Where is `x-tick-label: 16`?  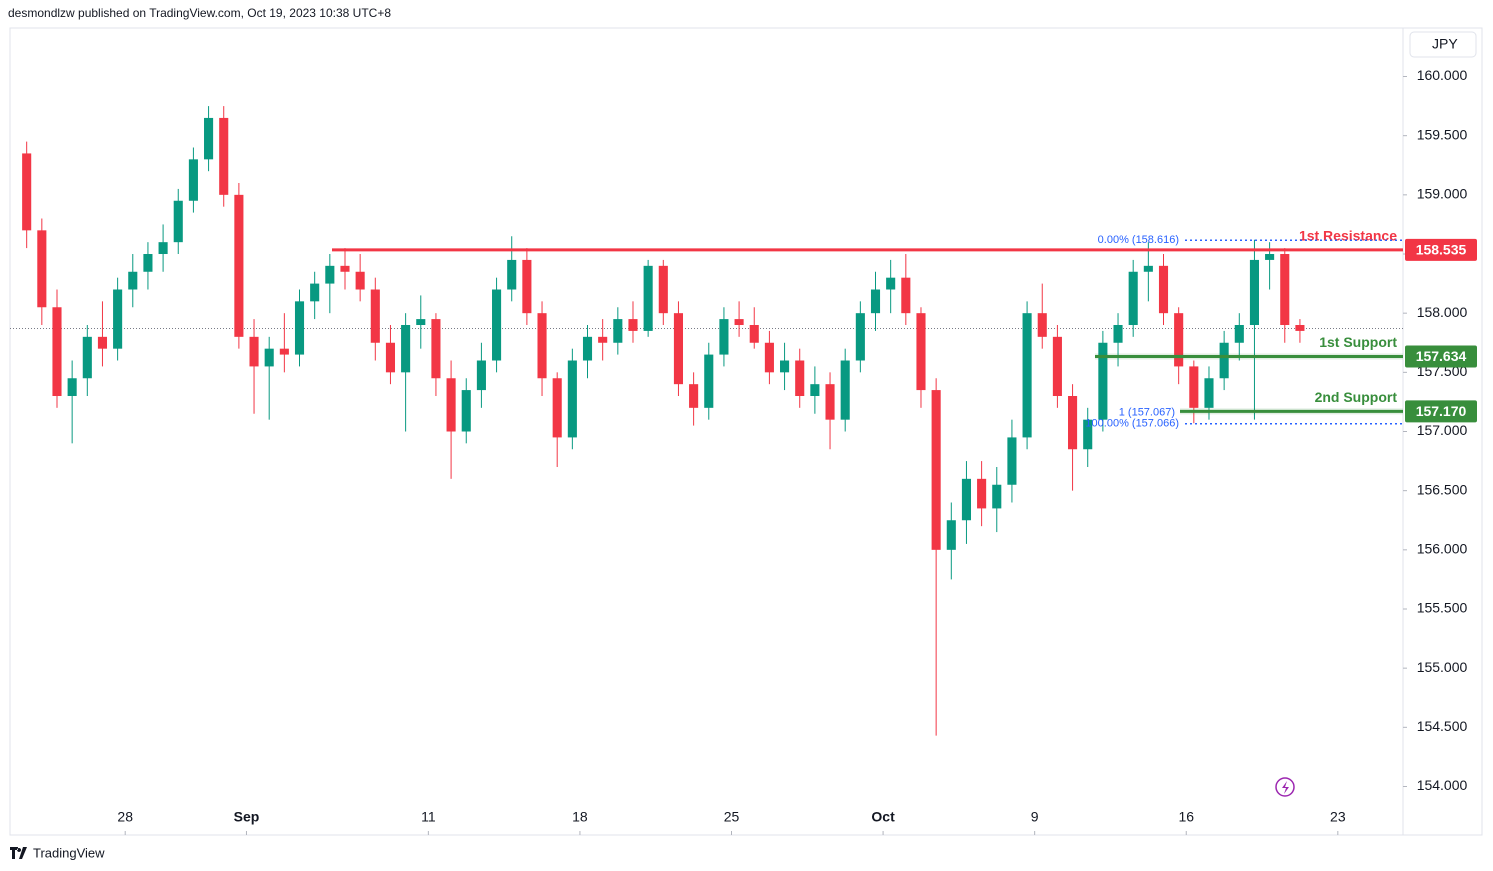 x-tick-label: 16 is located at coordinates (1186, 817).